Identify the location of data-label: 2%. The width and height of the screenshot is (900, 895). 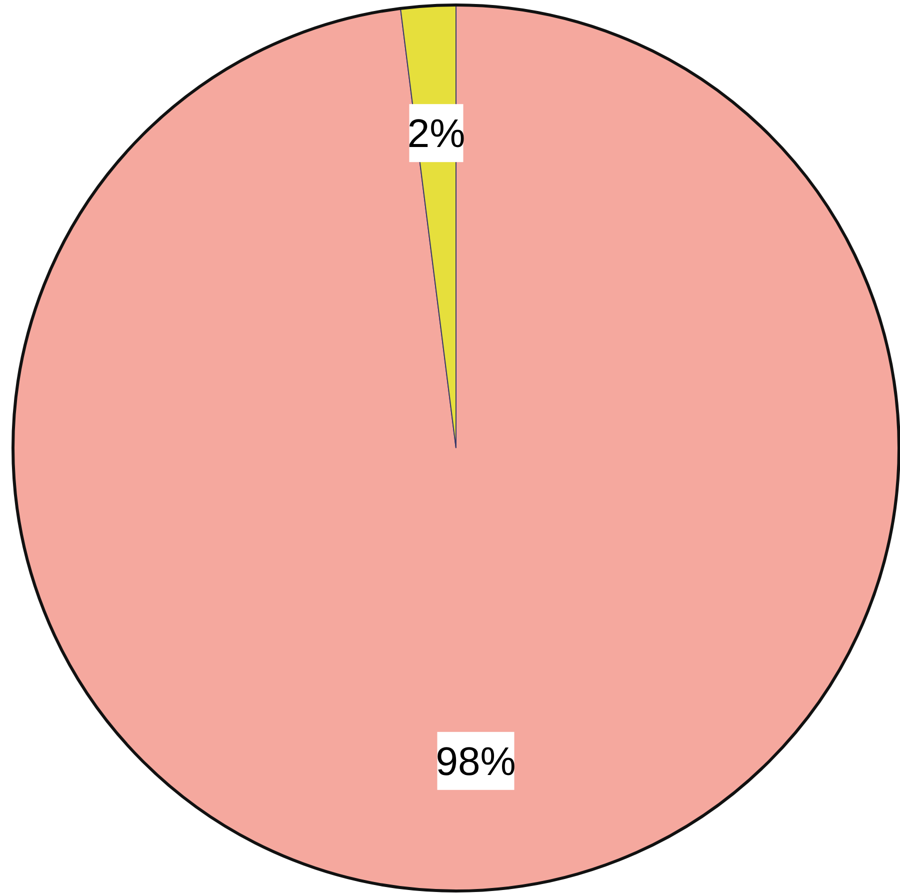
(436, 134).